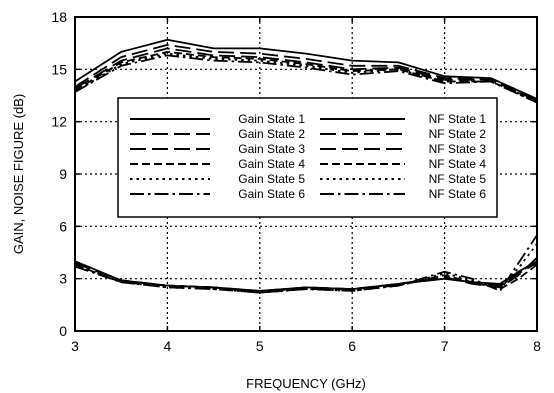 The height and width of the screenshot is (393, 554). I want to click on y-tick-label: 12, so click(59, 122).